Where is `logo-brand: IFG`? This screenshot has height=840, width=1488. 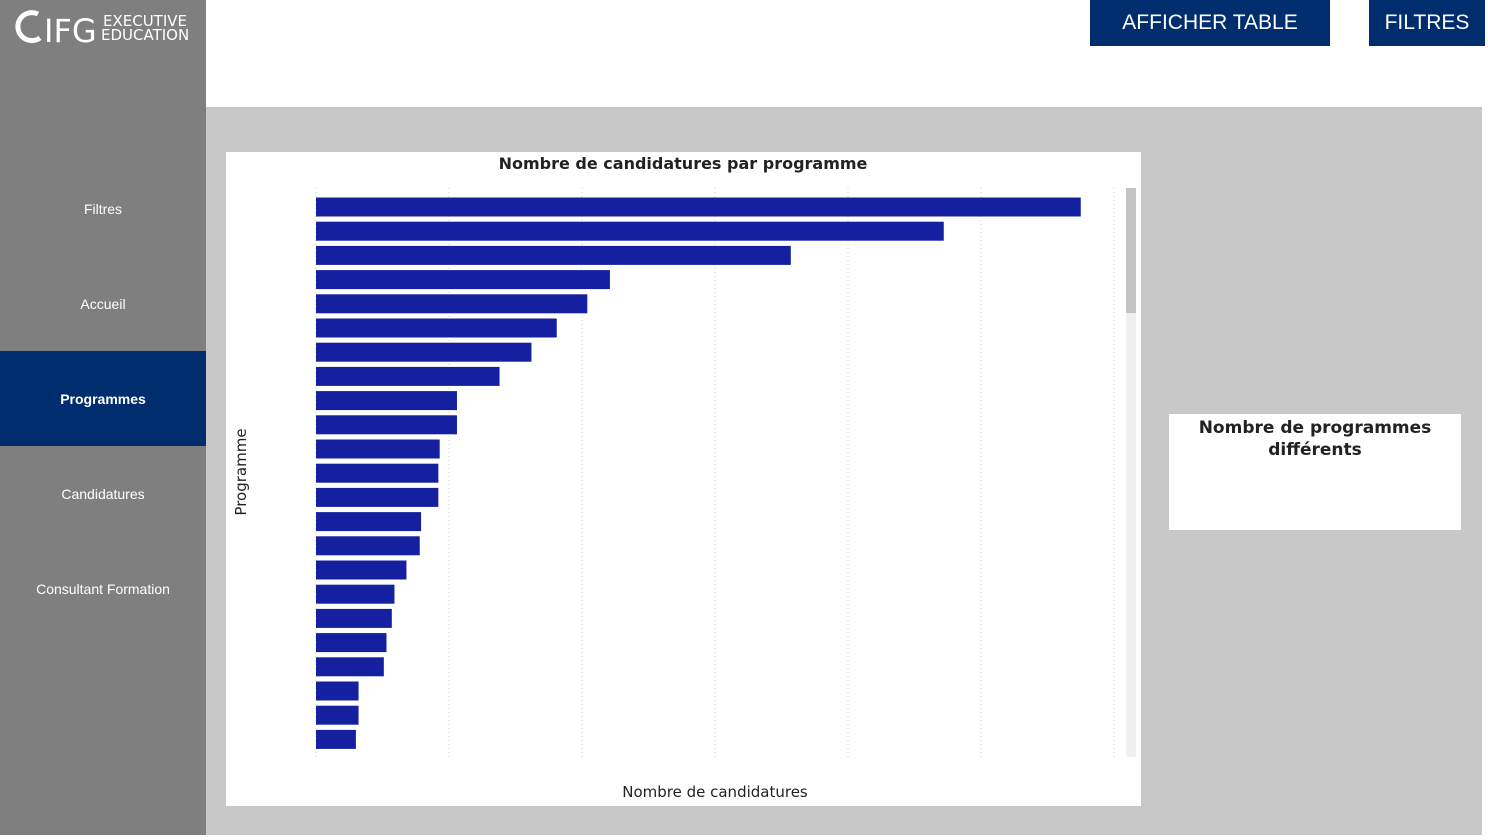 logo-brand: IFG is located at coordinates (70, 31).